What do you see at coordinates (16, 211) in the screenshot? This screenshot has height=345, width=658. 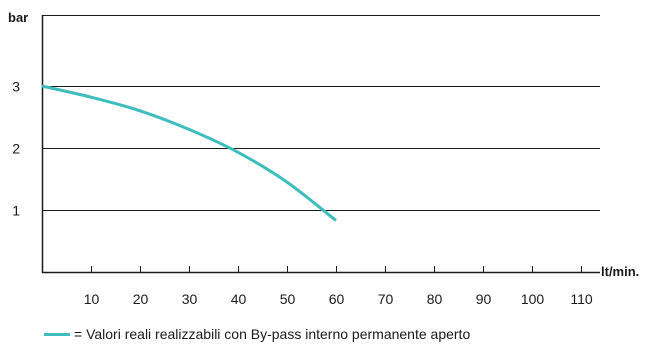 I see `y-tick-label: 1` at bounding box center [16, 211].